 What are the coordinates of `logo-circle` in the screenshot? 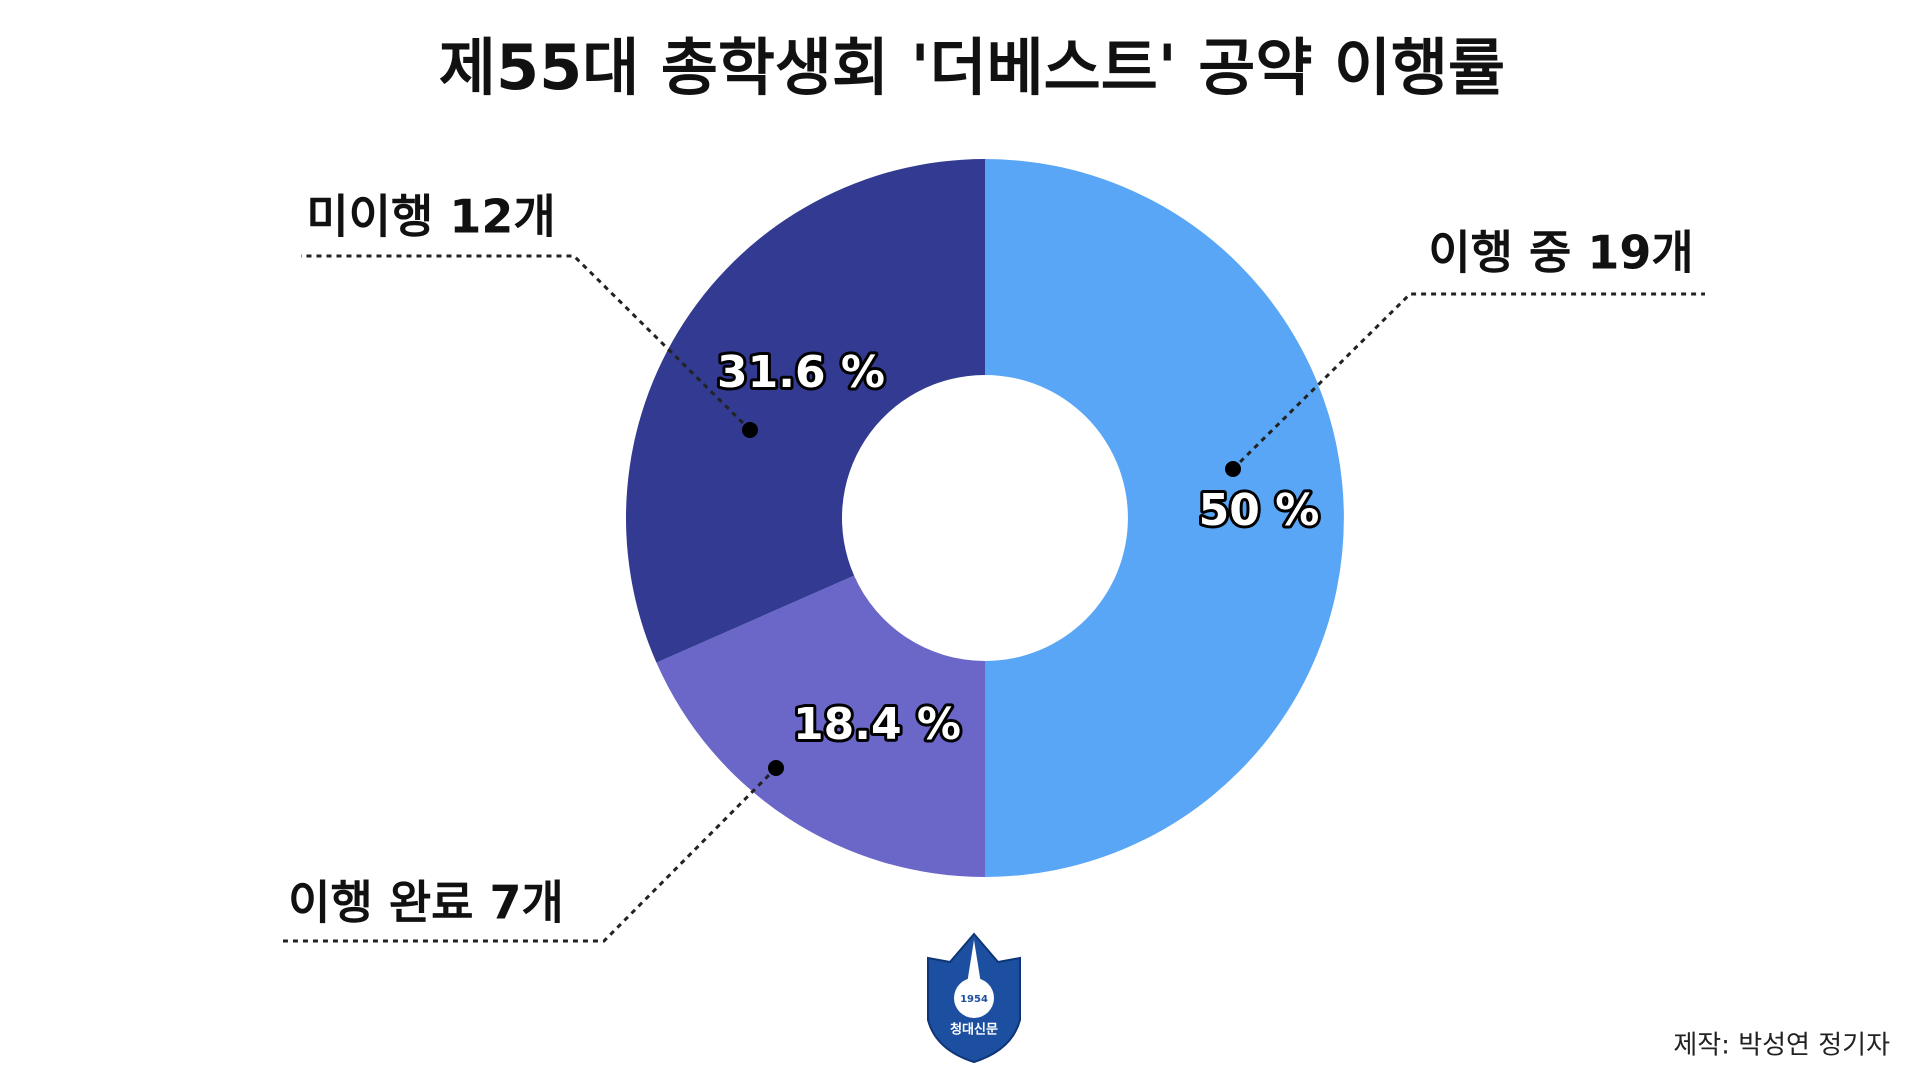 It's located at (974, 998).